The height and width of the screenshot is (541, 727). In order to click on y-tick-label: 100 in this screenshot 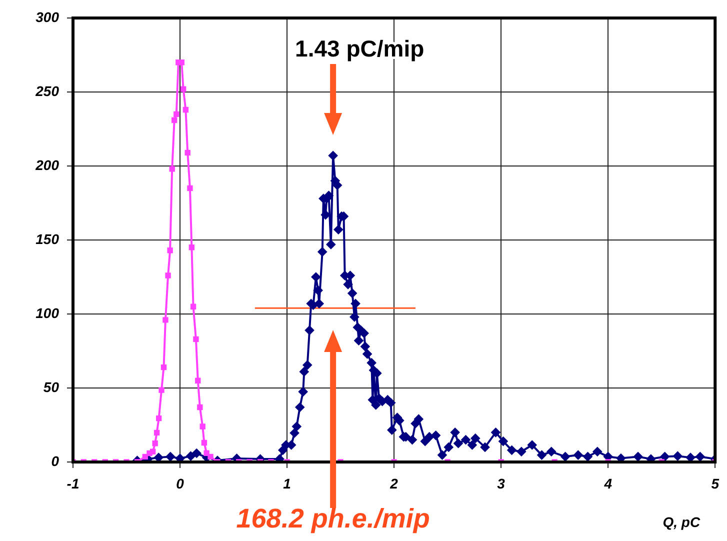, I will do `click(48, 312)`.